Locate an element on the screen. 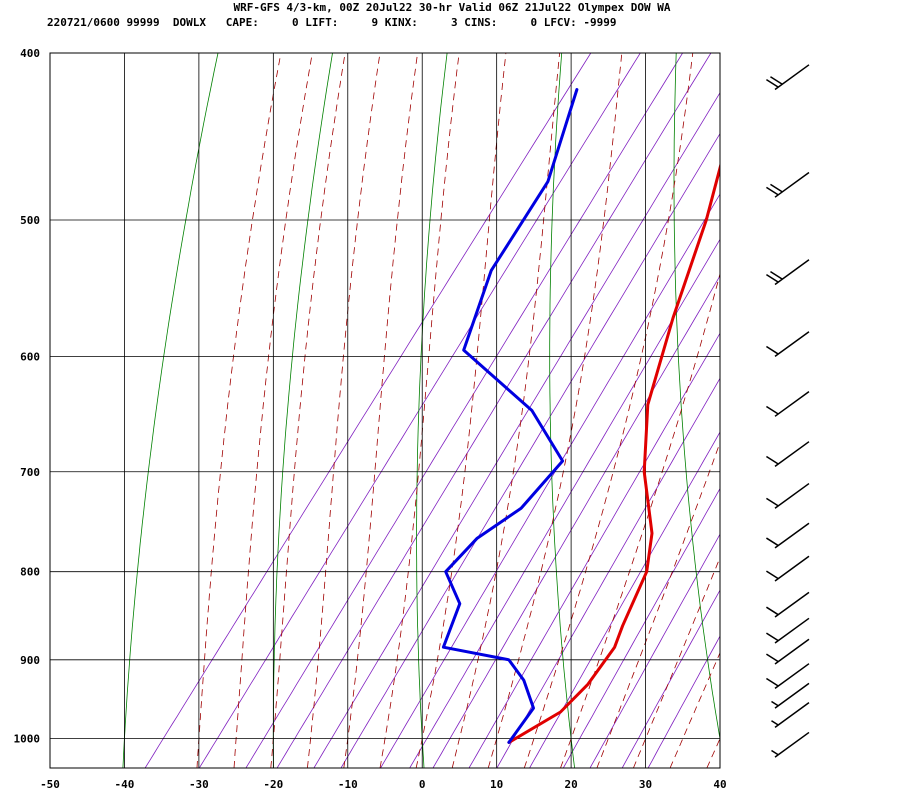 This screenshot has height=800, width=900. y-tick-label: 500 is located at coordinates (30, 220).